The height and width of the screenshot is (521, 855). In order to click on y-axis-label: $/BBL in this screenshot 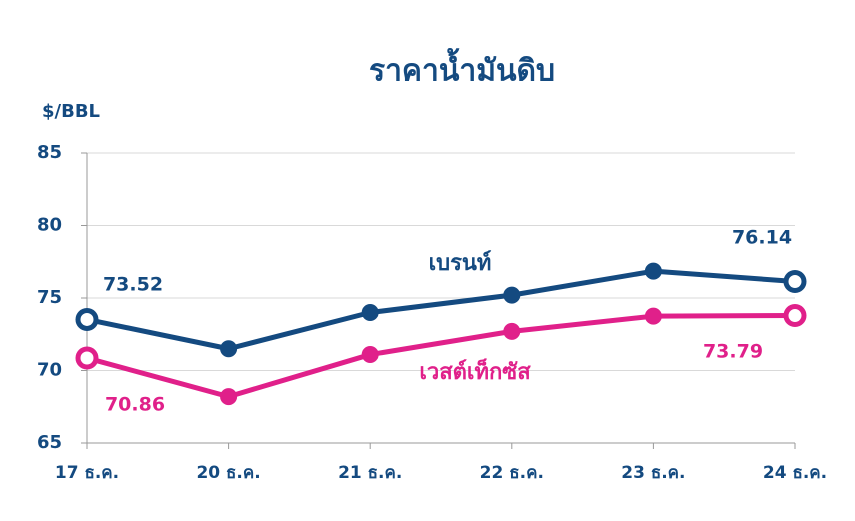, I will do `click(71, 111)`.